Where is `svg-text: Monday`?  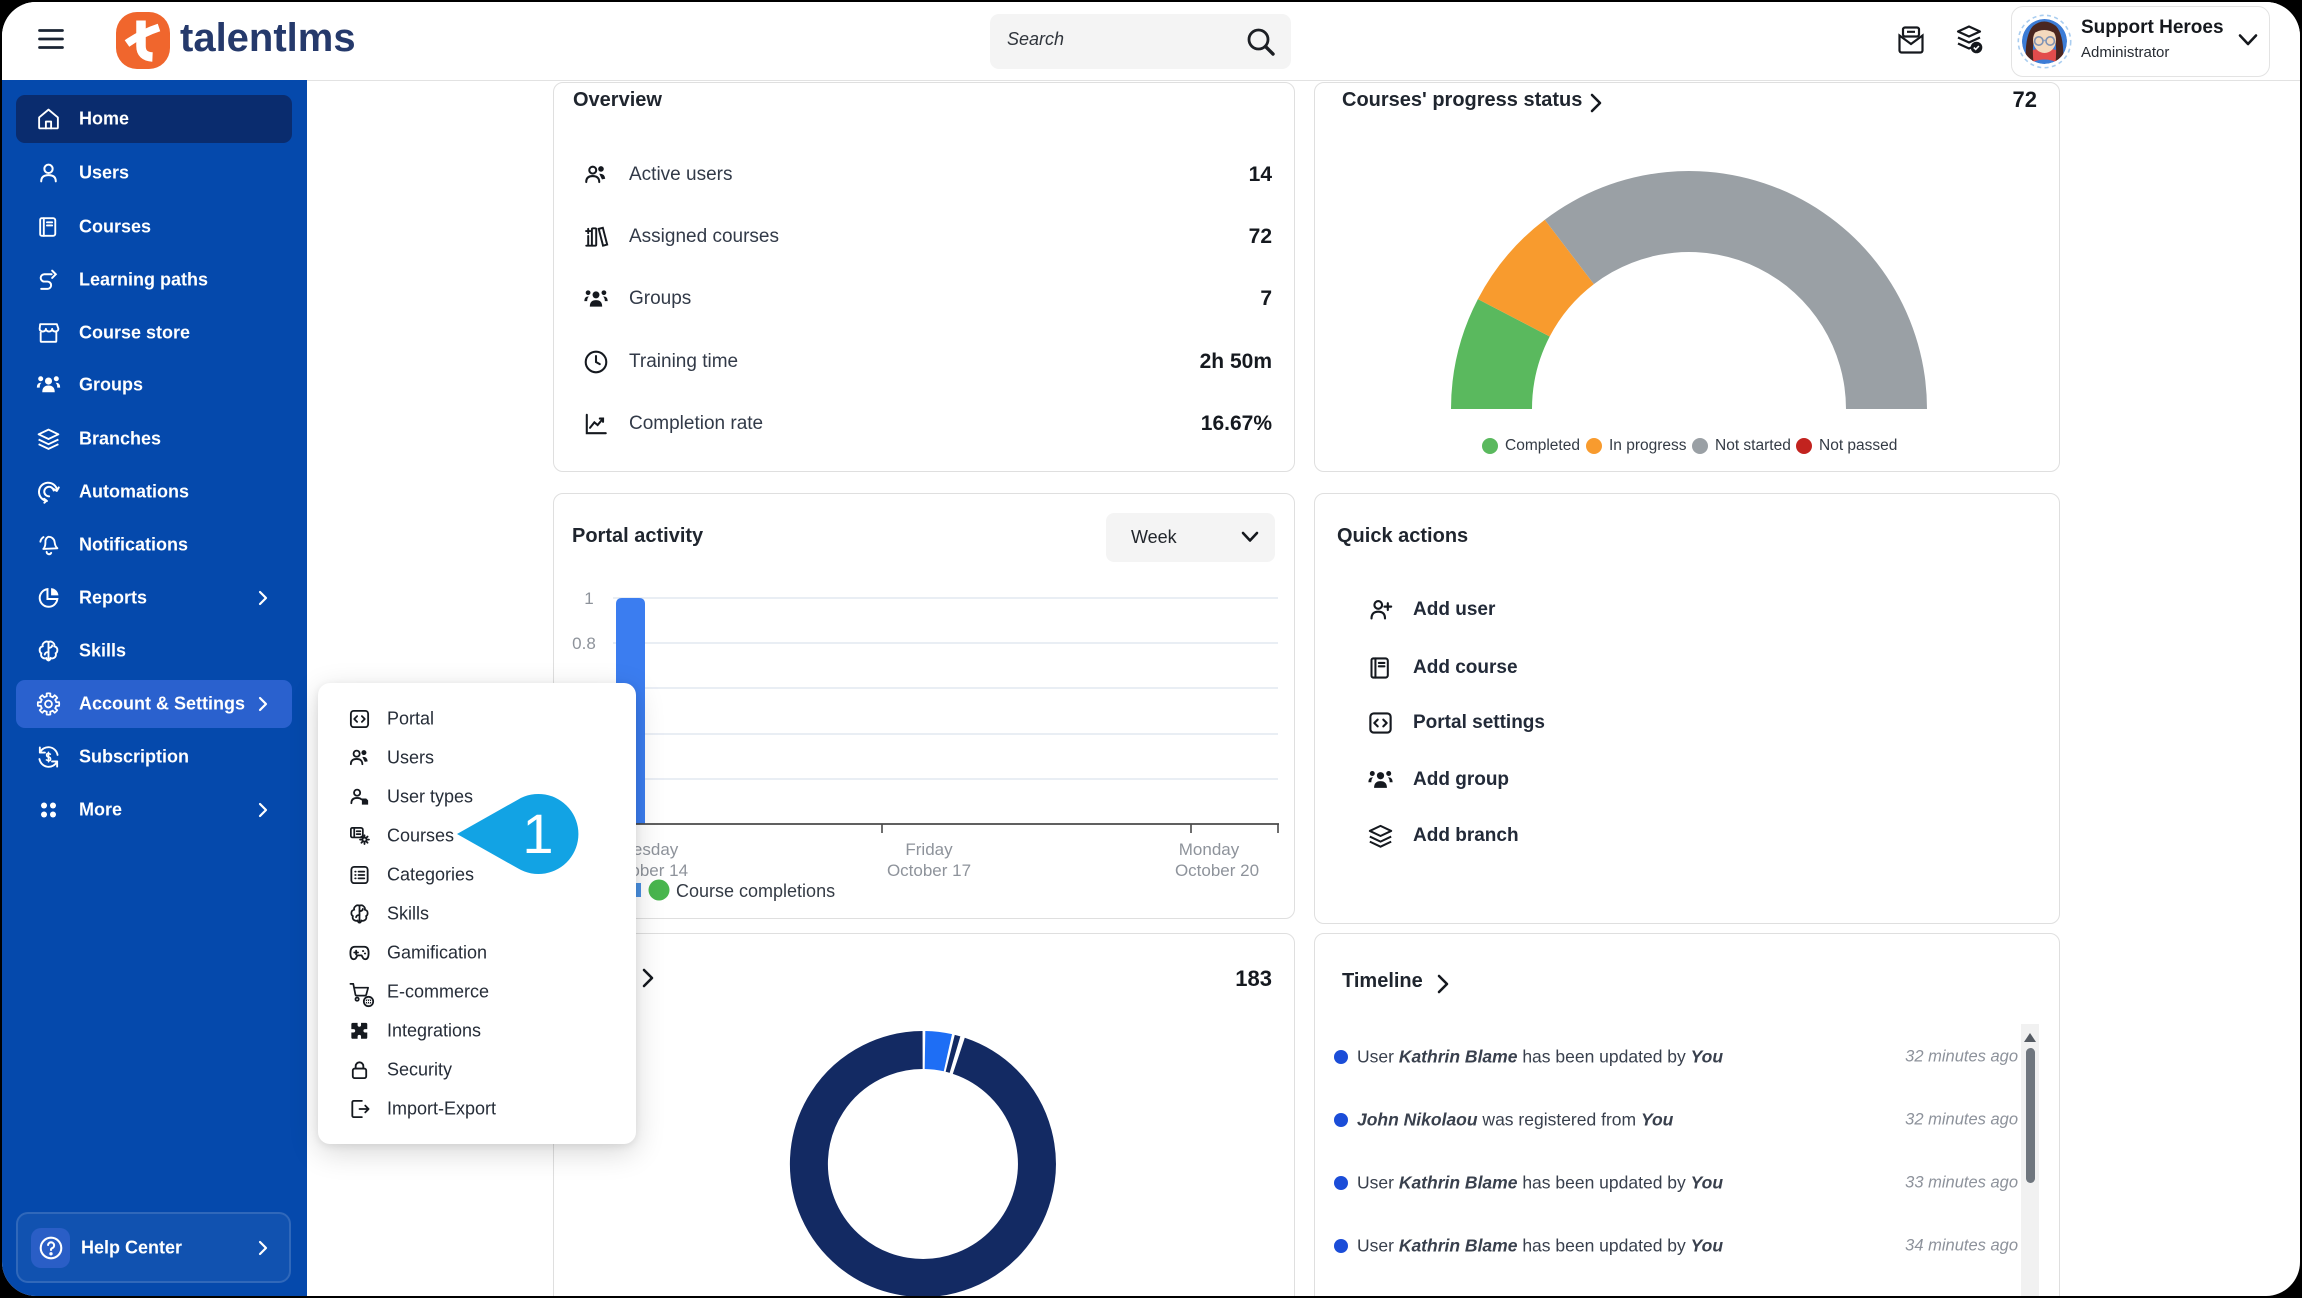
svg-text: Monday is located at coordinates (1209, 849).